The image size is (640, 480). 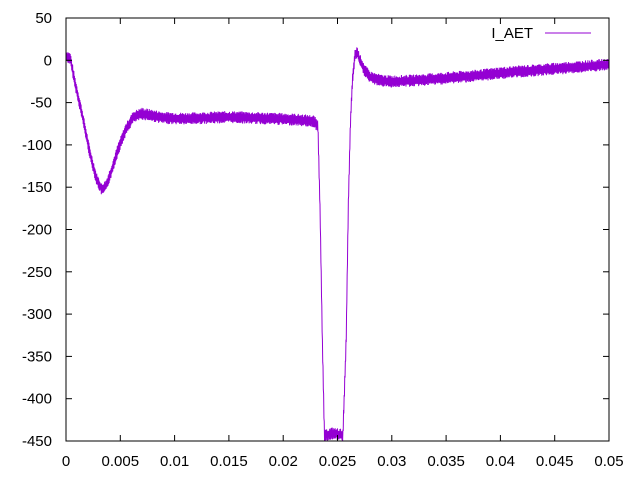 What do you see at coordinates (446, 461) in the screenshot?
I see `x-tick-label: 0.035` at bounding box center [446, 461].